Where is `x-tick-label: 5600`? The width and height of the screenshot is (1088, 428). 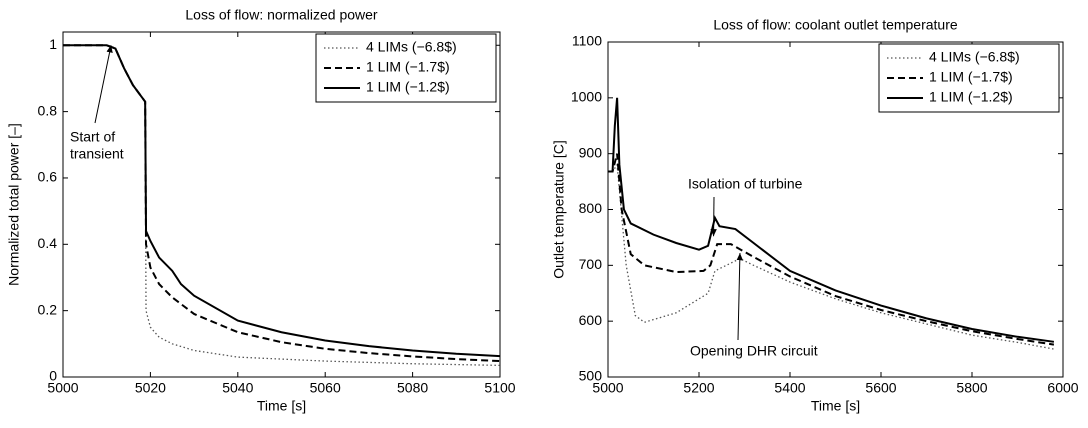
x-tick-label: 5600 is located at coordinates (880, 388).